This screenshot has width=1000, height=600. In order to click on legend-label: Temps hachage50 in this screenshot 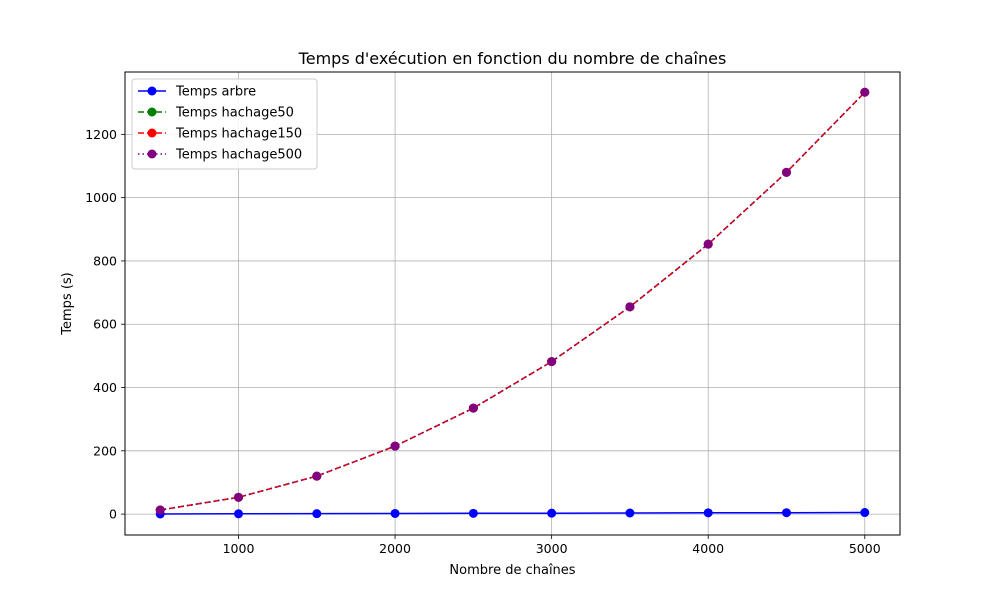, I will do `click(234, 113)`.